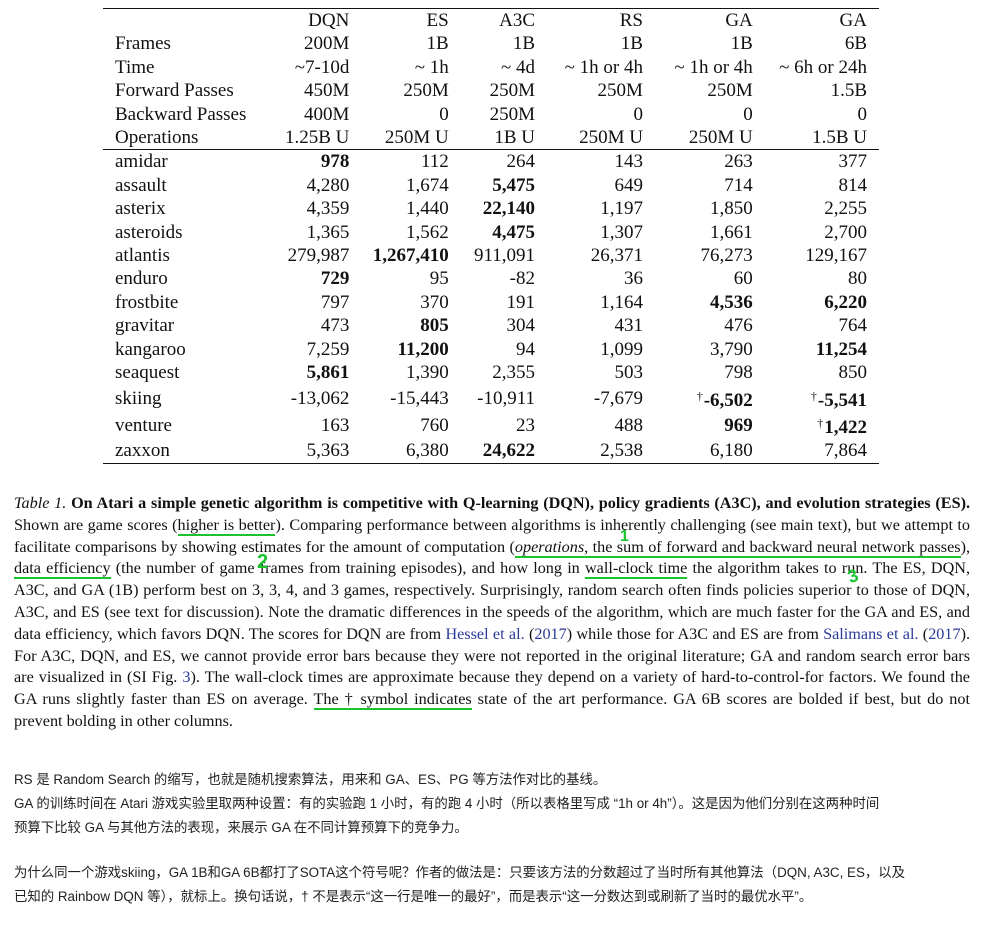 This screenshot has width=1000, height=925. Describe the element at coordinates (491, 325) in the screenshot. I see `game-row: gravitar 473 805 304 431 476 764` at that location.